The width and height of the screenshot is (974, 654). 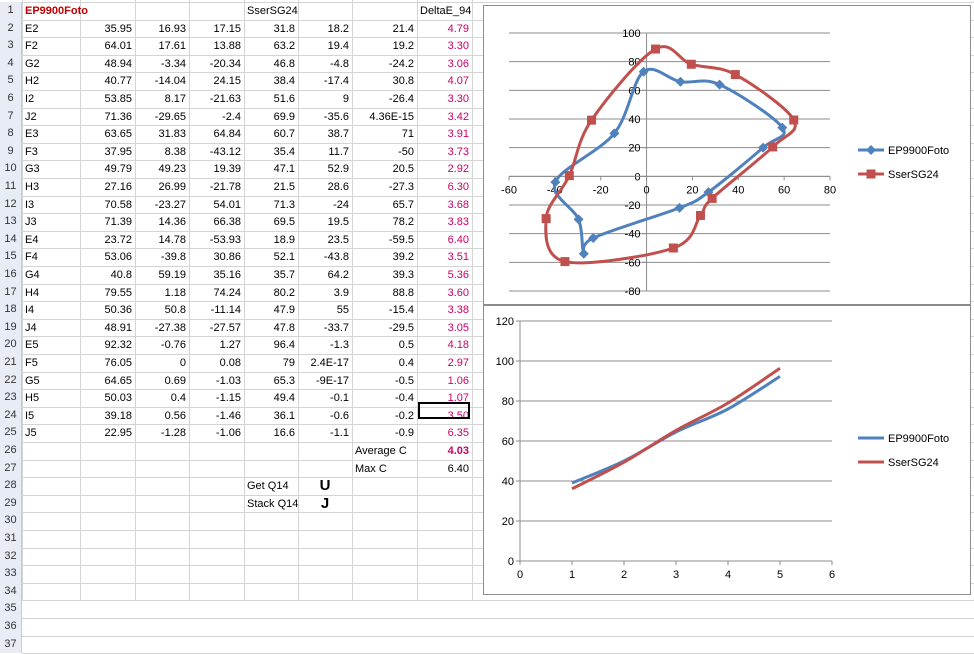 What do you see at coordinates (325, 503) in the screenshot?
I see `stack-value: J` at bounding box center [325, 503].